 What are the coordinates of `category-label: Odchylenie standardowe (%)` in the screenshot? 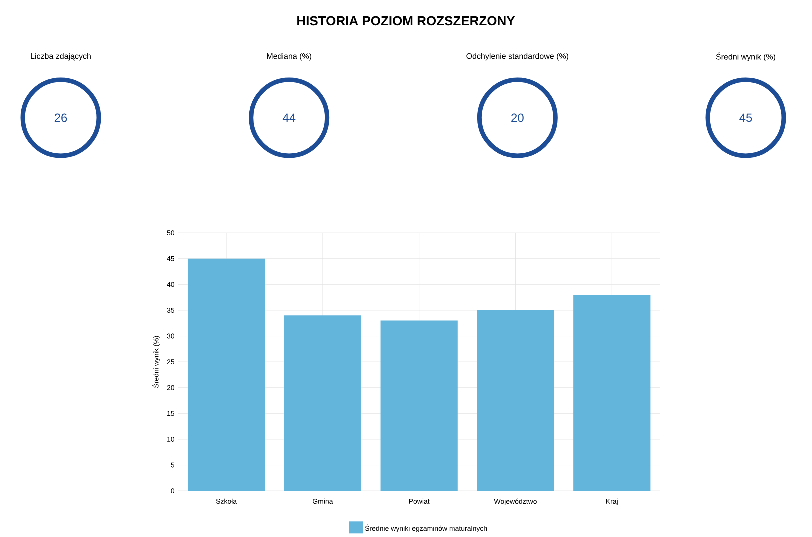 It's located at (517, 57).